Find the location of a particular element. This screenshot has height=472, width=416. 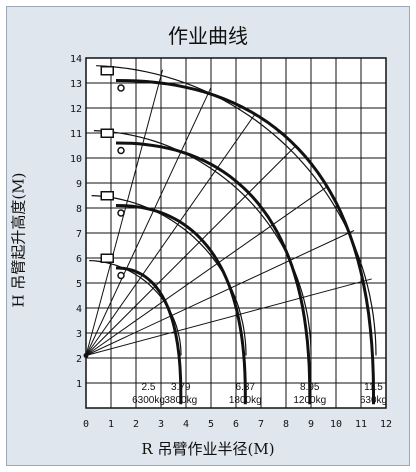

y-tick-label: 3 is located at coordinates (79, 334).